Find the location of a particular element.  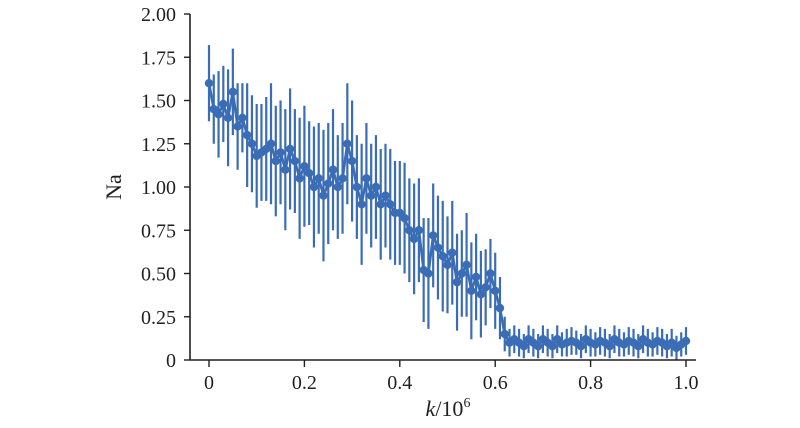

x-axis-label-variable: k is located at coordinates (431, 408).